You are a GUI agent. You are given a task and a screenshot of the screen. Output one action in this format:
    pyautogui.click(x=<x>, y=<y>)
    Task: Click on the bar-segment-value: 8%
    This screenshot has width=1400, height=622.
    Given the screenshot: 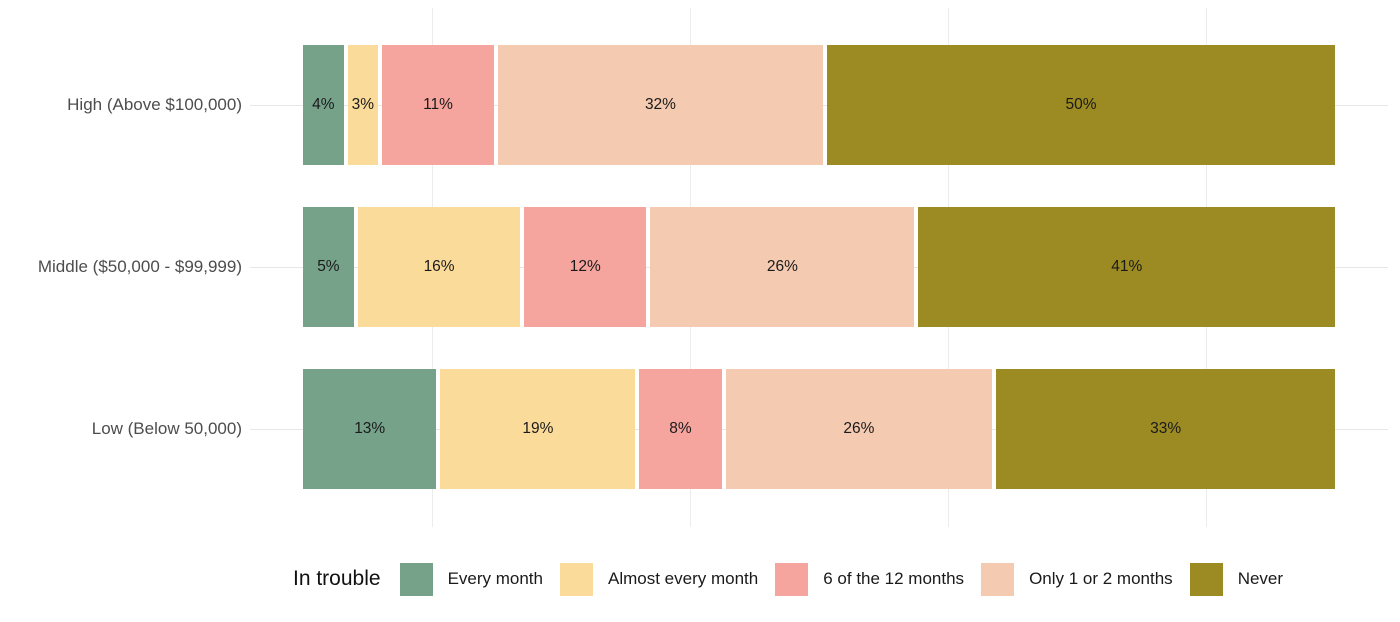 What is the action you would take?
    pyautogui.click(x=680, y=428)
    